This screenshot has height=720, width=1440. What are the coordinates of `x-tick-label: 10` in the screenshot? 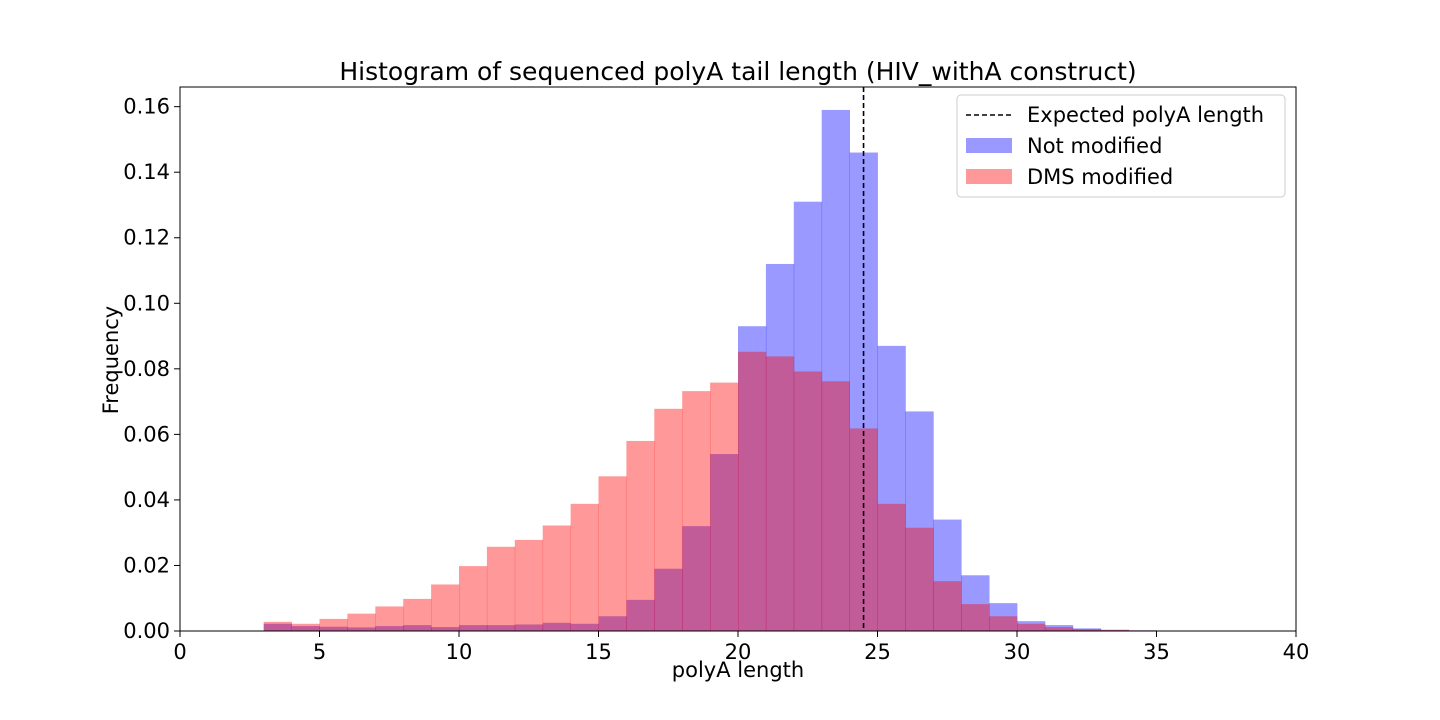 It's located at (459, 652).